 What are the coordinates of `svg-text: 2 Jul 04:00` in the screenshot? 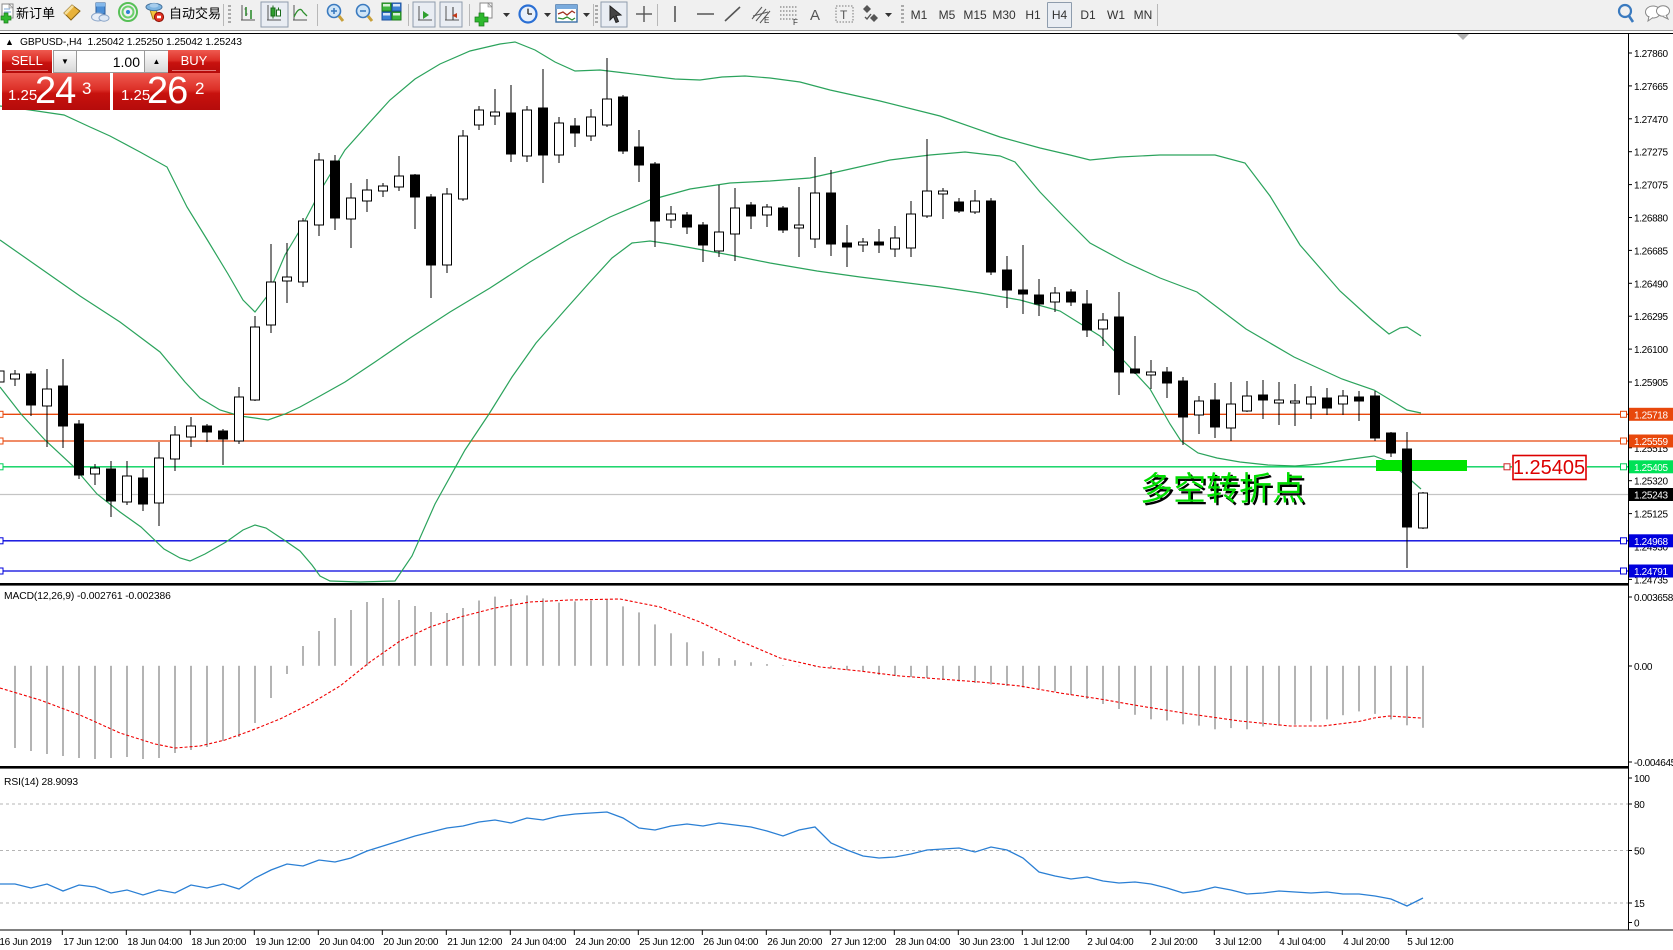 It's located at (1110, 942).